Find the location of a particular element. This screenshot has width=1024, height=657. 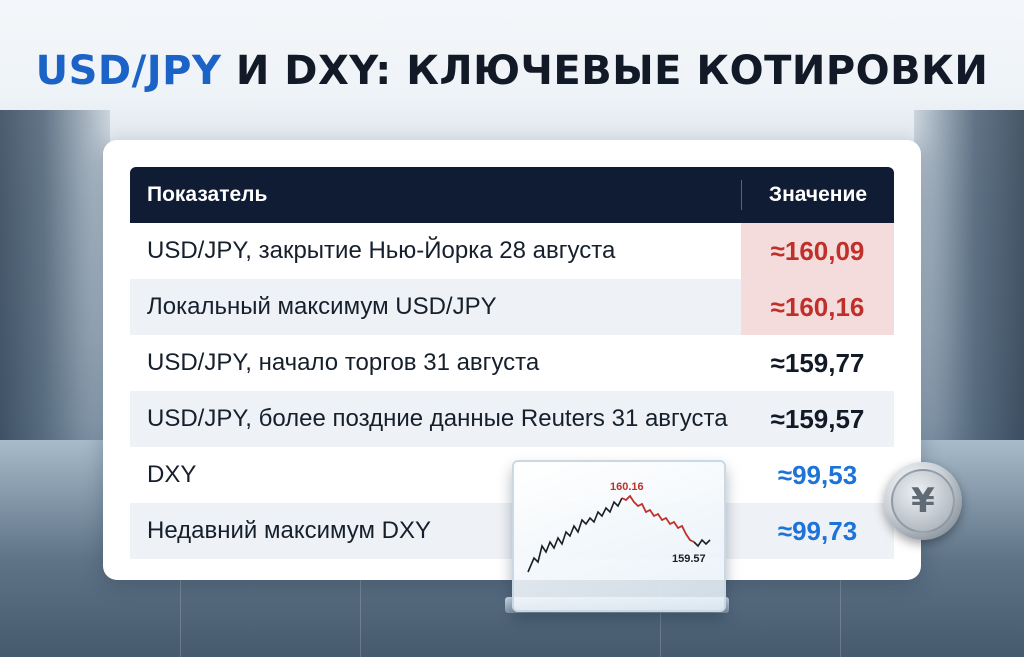

background-building-left is located at coordinates (55, 275).